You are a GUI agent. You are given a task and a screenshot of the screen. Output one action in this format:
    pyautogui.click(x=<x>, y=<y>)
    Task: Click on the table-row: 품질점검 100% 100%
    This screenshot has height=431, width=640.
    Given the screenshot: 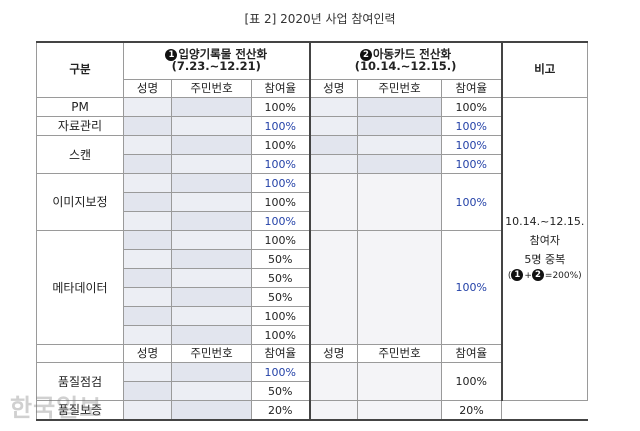 What is the action you would take?
    pyautogui.click(x=312, y=381)
    